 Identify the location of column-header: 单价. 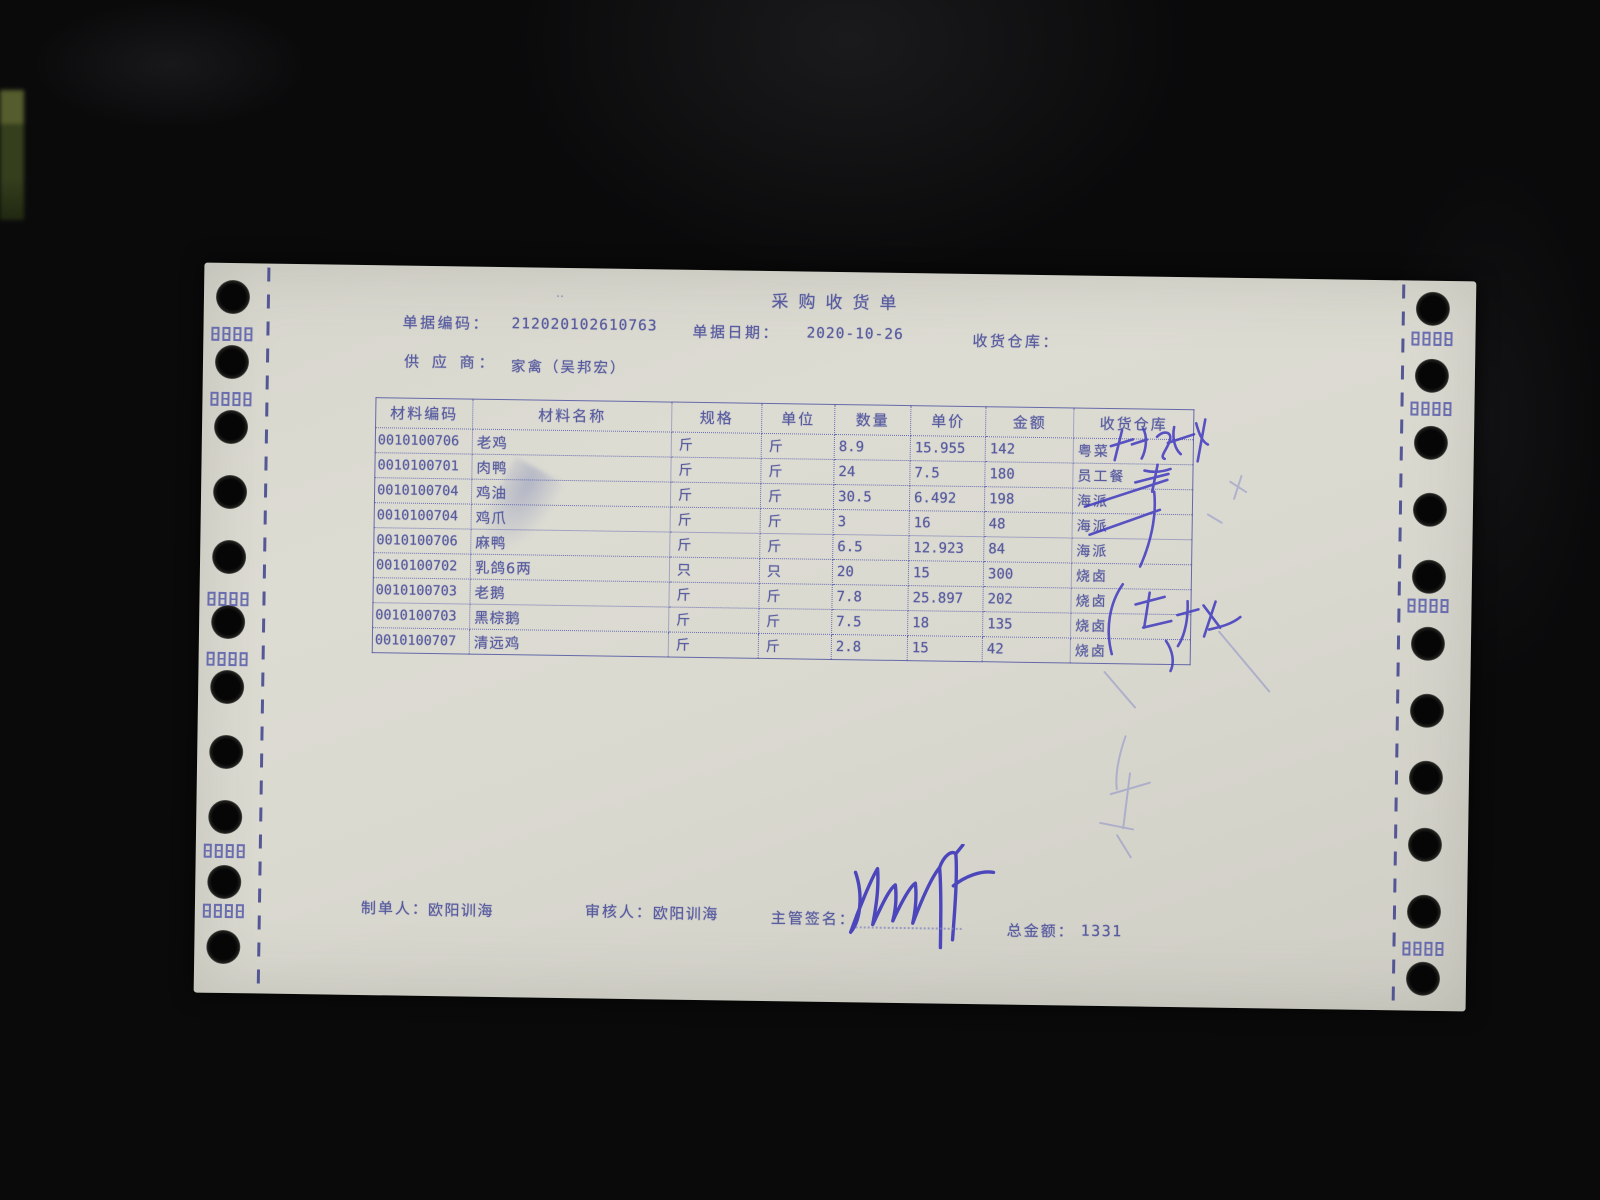
(948, 421).